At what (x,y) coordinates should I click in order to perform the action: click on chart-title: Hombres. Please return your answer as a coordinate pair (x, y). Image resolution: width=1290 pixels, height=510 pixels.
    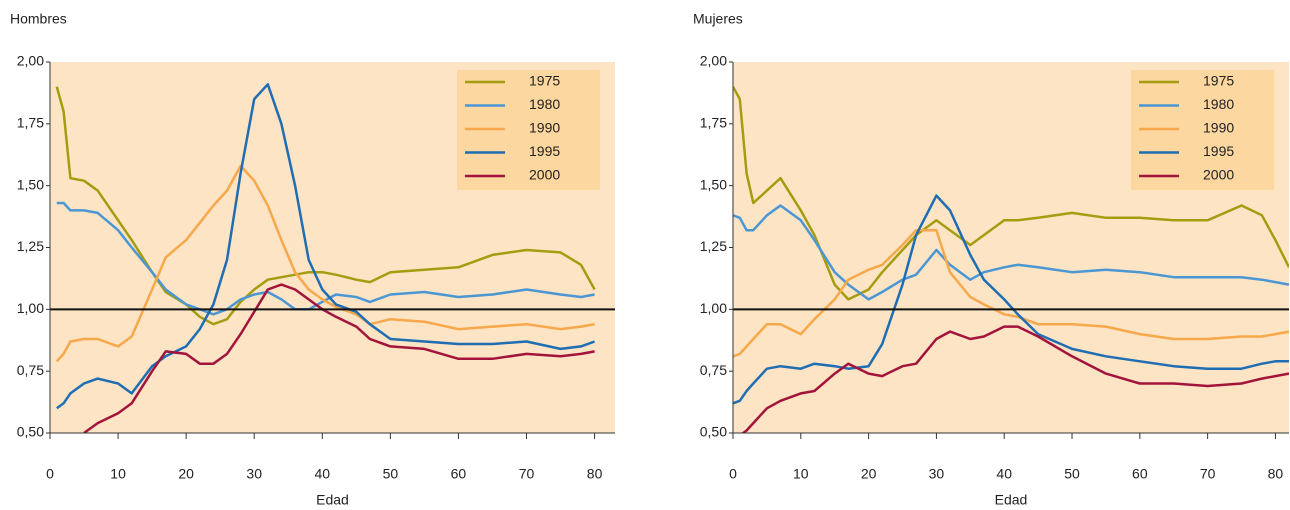
    Looking at the image, I should click on (38, 19).